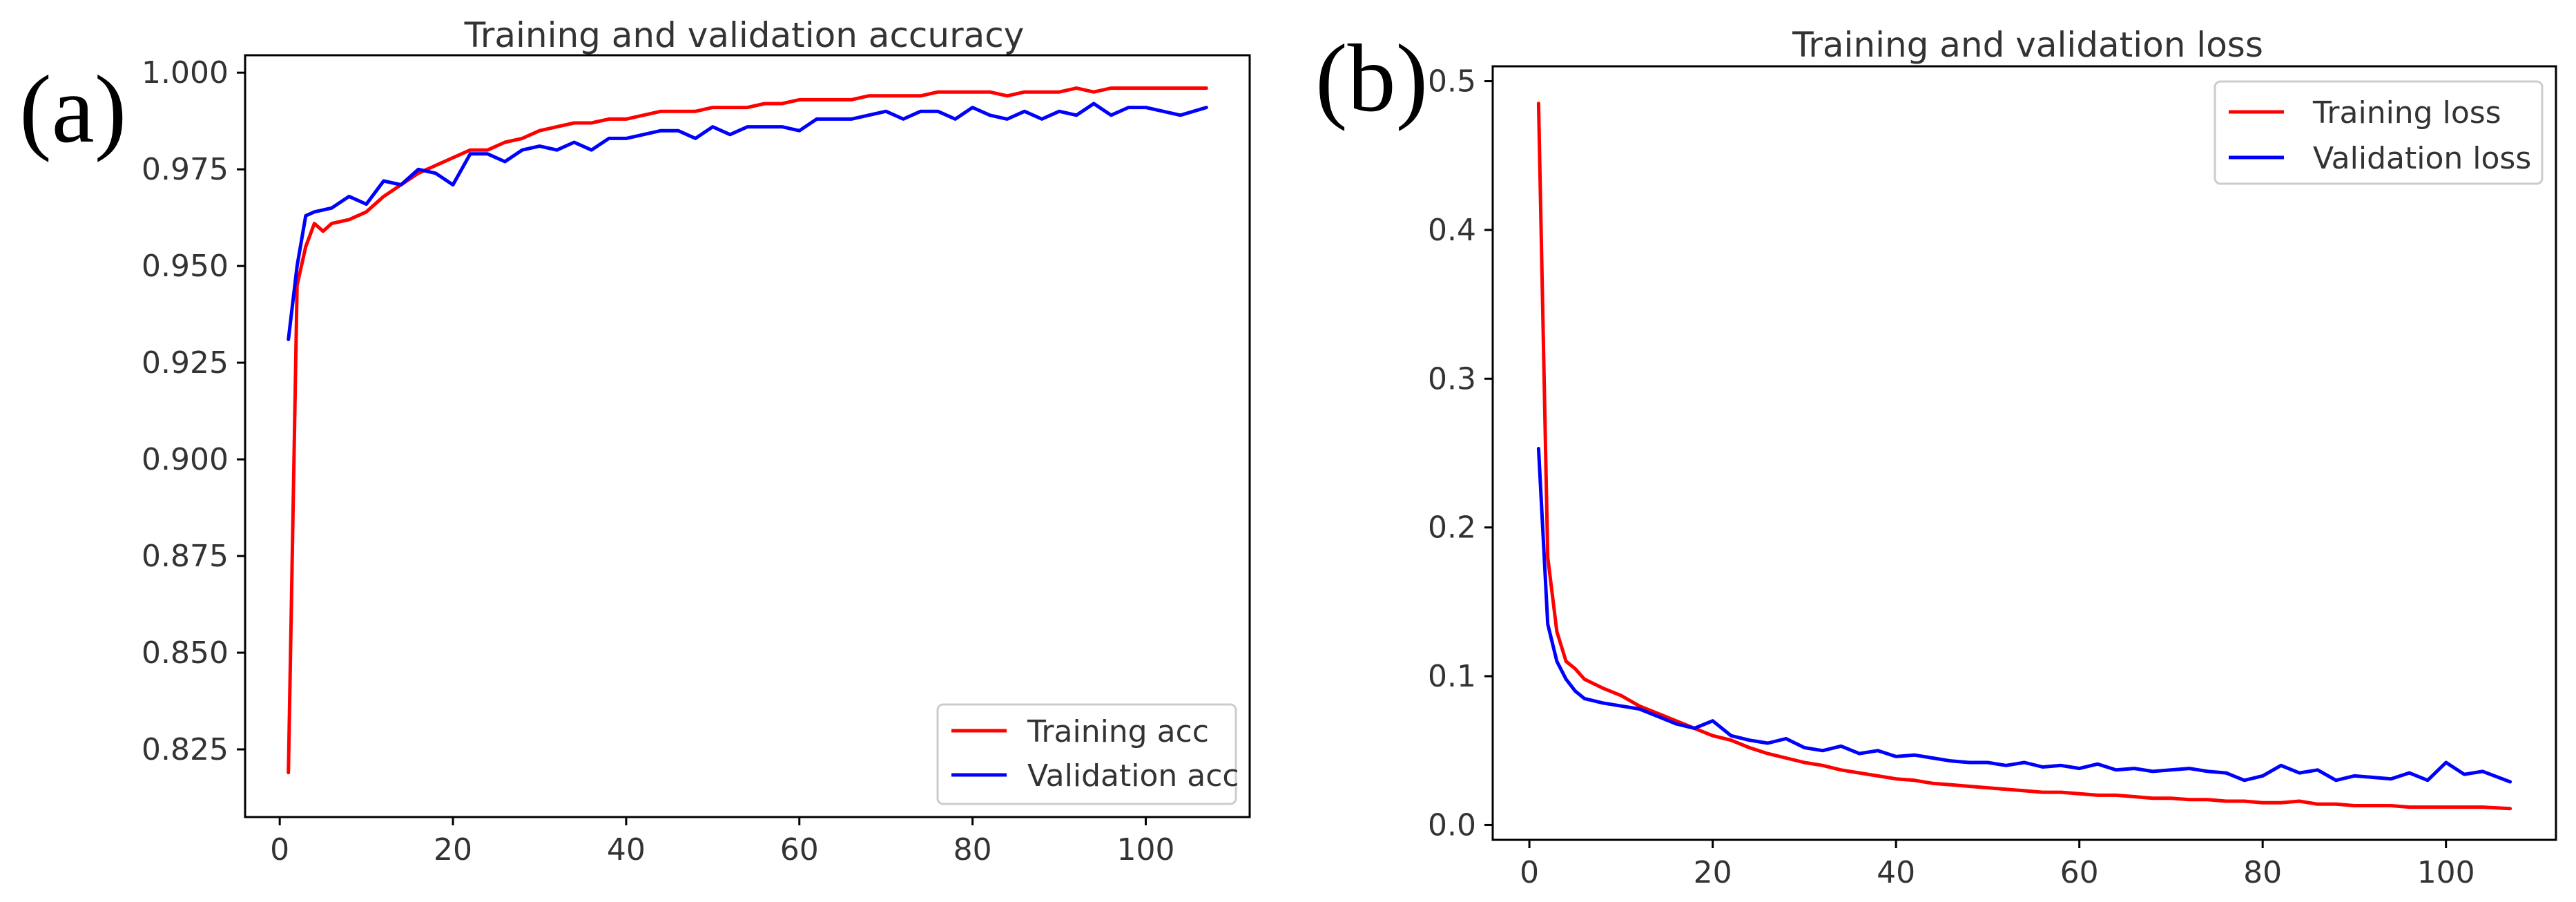 The height and width of the screenshot is (902, 2576). Describe the element at coordinates (1118, 732) in the screenshot. I see `legend-label-training: Training acc` at that location.